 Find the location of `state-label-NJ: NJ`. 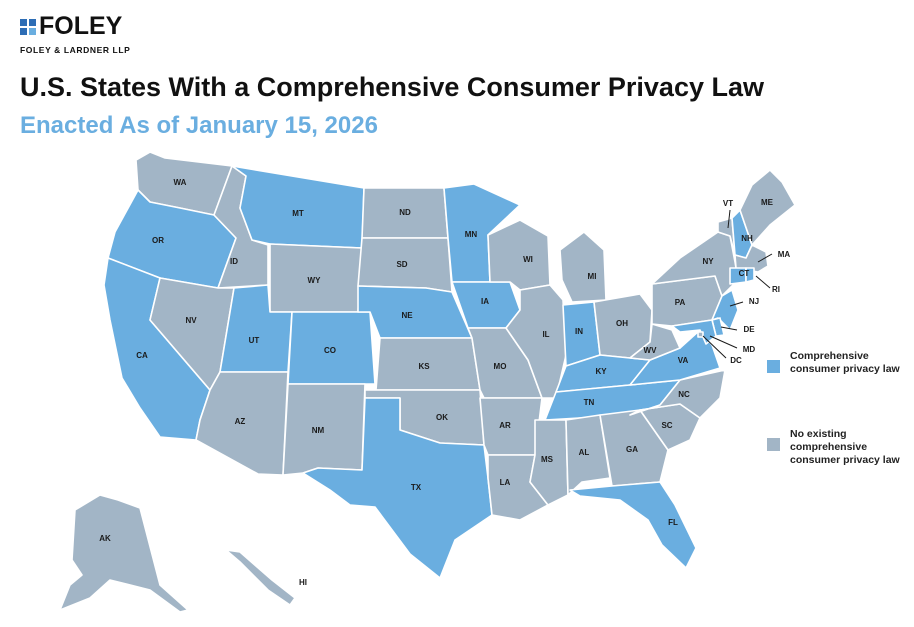

state-label-NJ: NJ is located at coordinates (754, 301).